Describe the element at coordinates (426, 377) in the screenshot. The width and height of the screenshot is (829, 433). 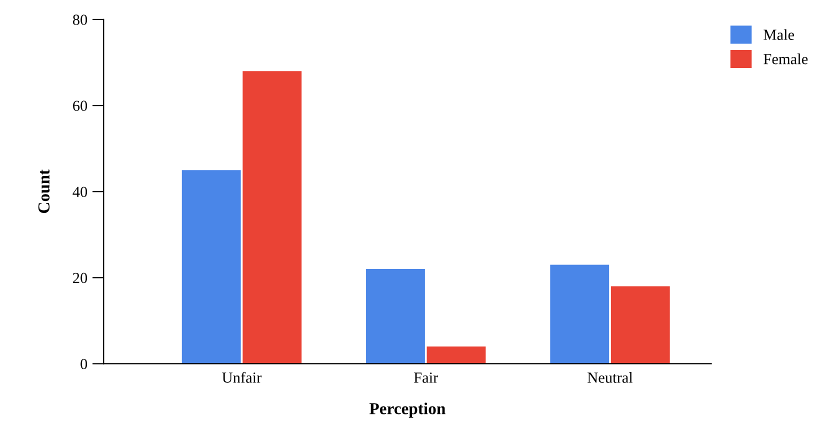
I see `x-tick-label: Fair` at that location.